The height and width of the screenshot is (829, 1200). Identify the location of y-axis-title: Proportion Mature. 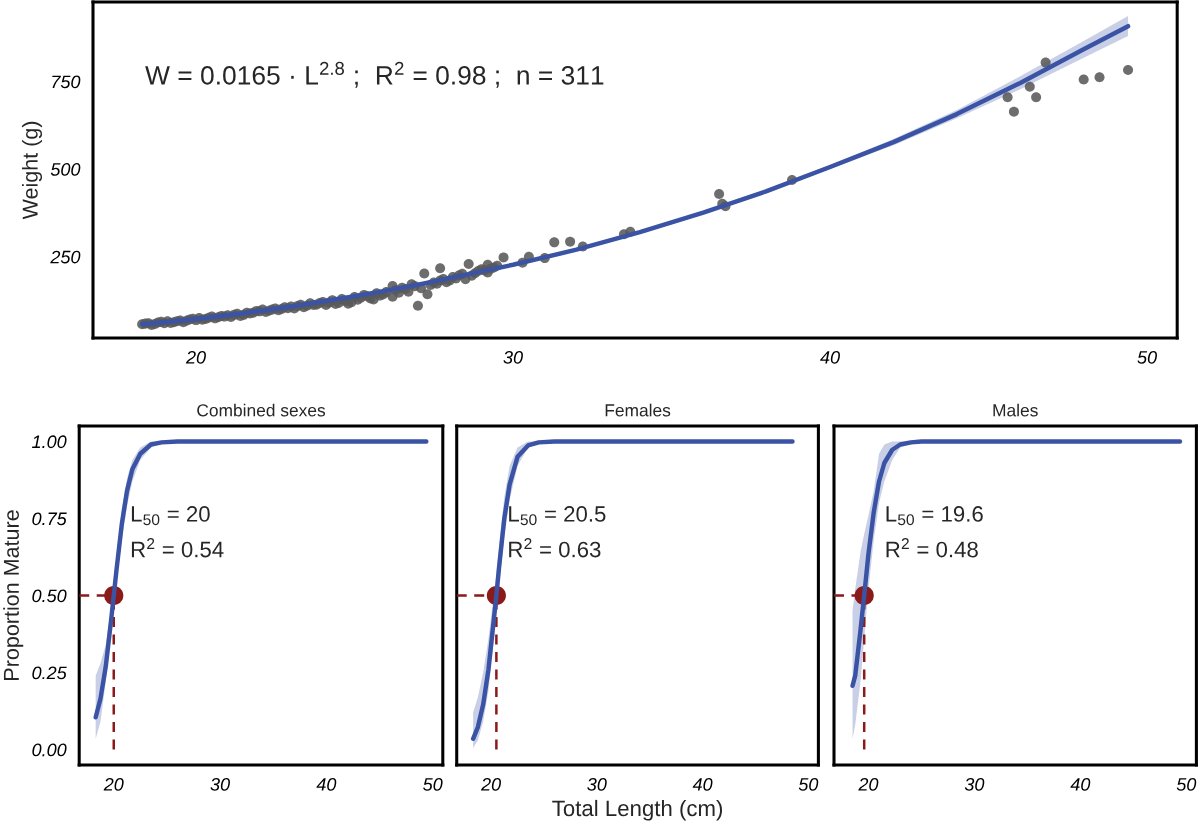
(13, 595).